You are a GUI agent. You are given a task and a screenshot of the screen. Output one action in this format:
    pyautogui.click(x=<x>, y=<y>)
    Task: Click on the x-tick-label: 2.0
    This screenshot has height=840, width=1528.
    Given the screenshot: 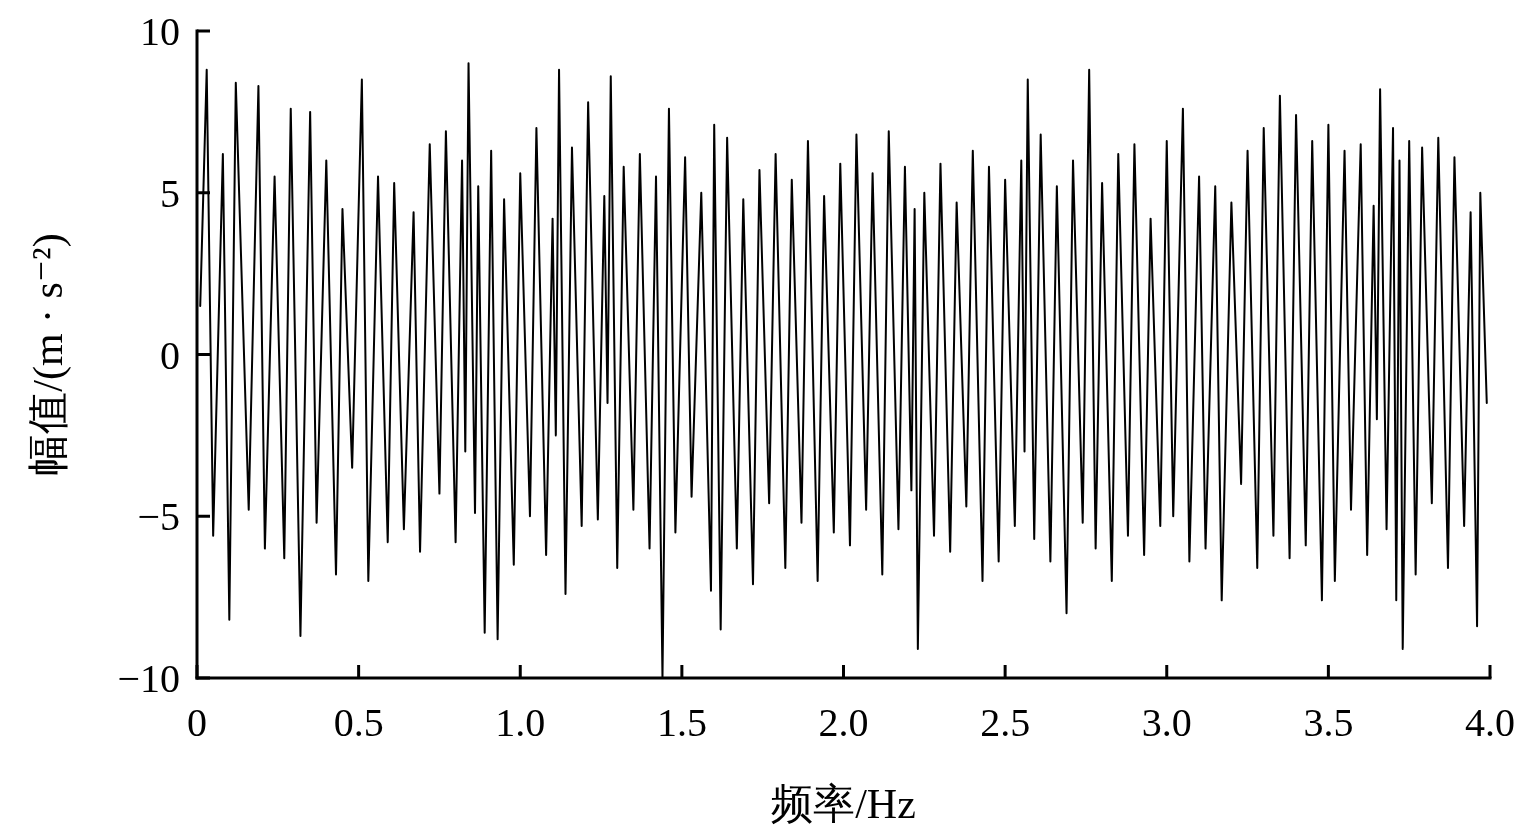 What is the action you would take?
    pyautogui.click(x=843, y=722)
    